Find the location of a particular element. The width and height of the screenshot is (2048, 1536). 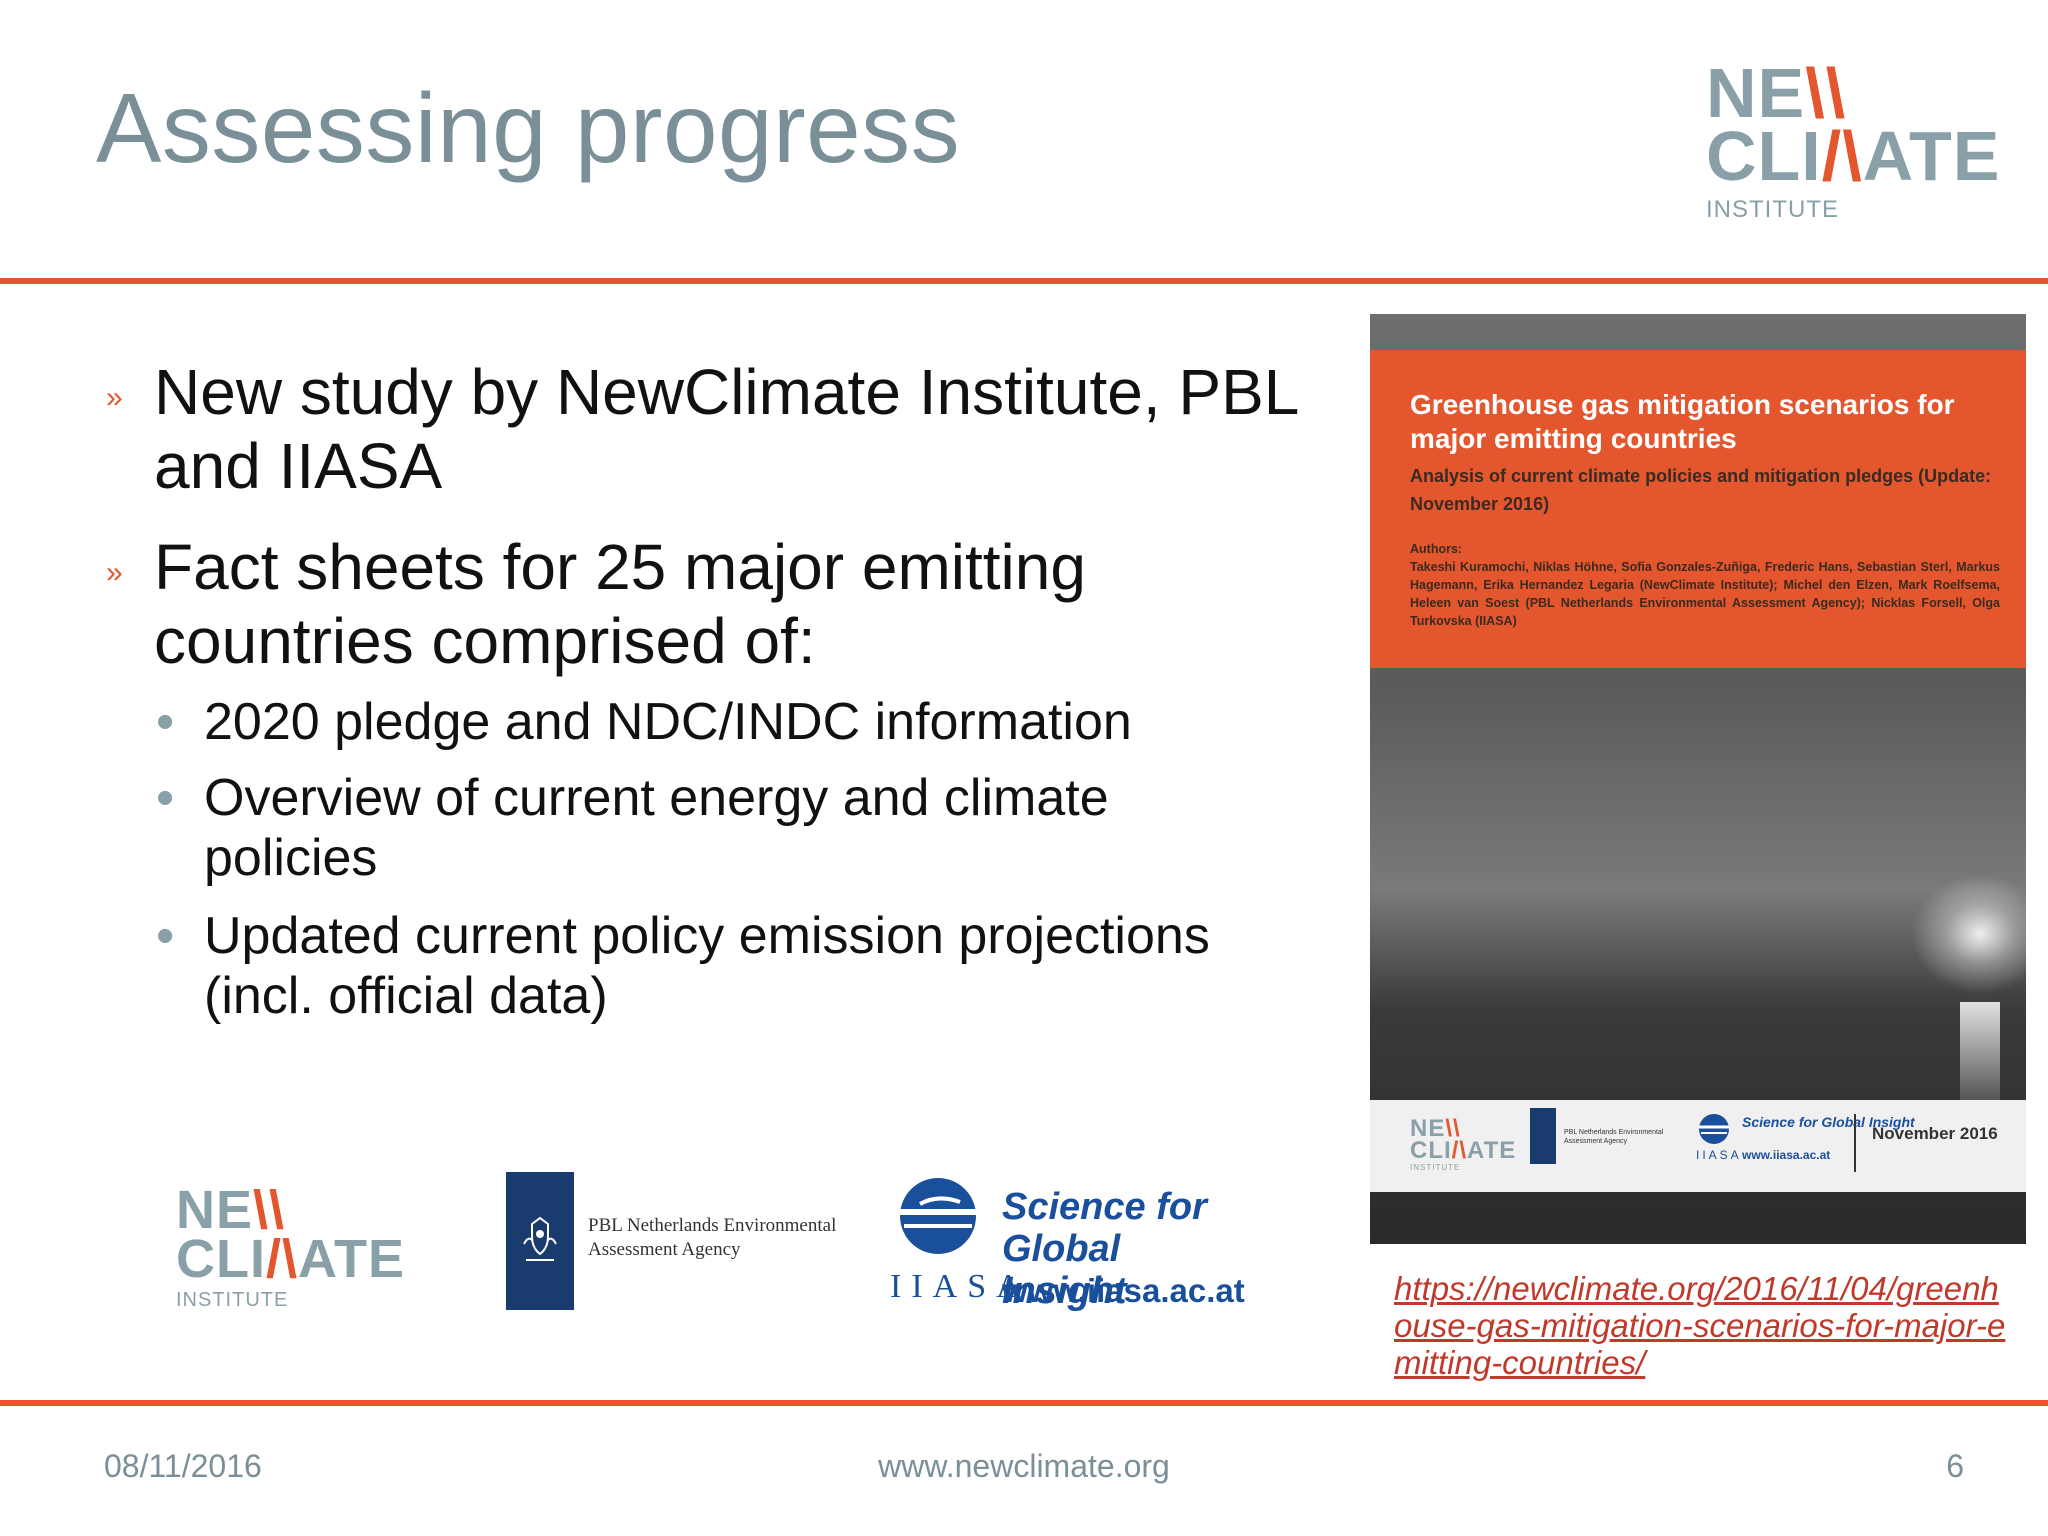

newclimate-logo-mini: NE\\ CLI/\ATE INSTITUTE is located at coordinates (1463, 1144).